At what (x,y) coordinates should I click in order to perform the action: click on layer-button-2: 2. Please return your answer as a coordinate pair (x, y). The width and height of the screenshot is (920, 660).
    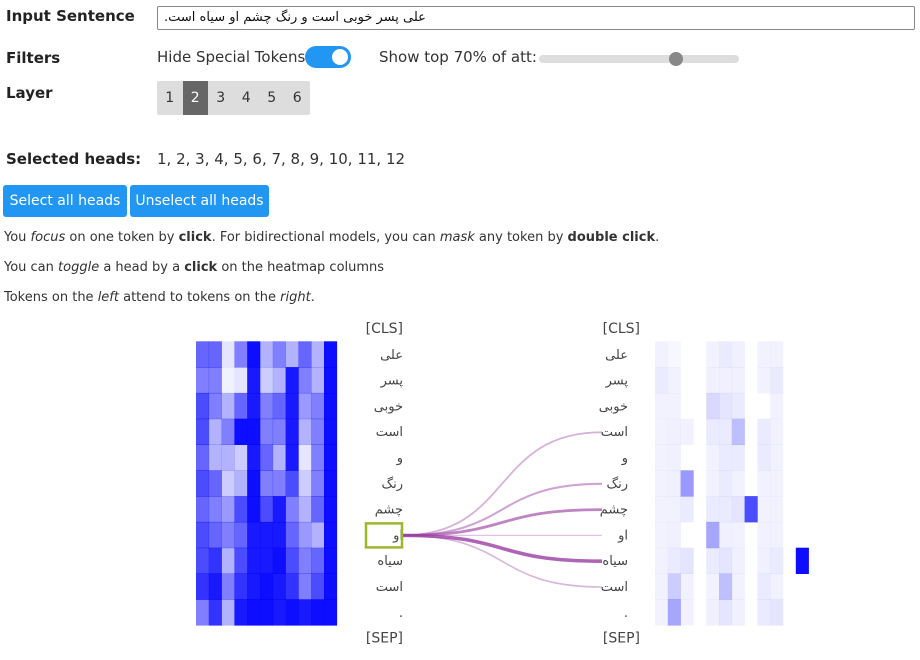
    Looking at the image, I should click on (195, 98).